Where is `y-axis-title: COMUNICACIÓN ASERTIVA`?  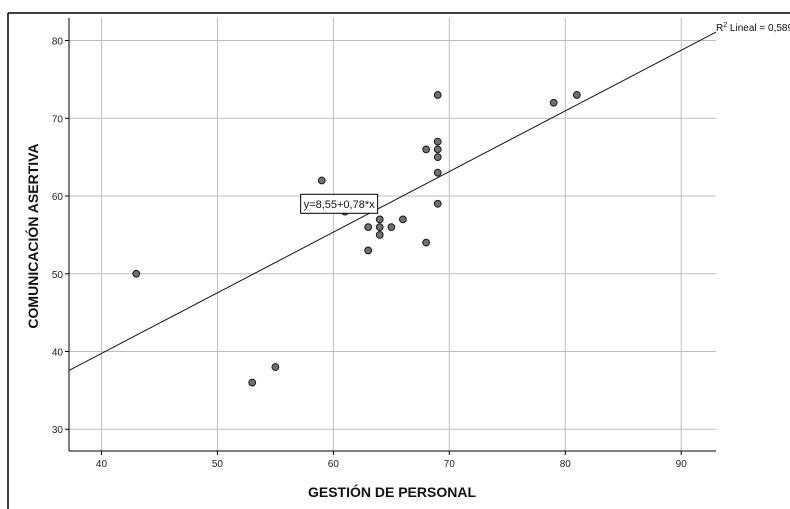 y-axis-title: COMUNICACIÓN ASERTIVA is located at coordinates (32, 235).